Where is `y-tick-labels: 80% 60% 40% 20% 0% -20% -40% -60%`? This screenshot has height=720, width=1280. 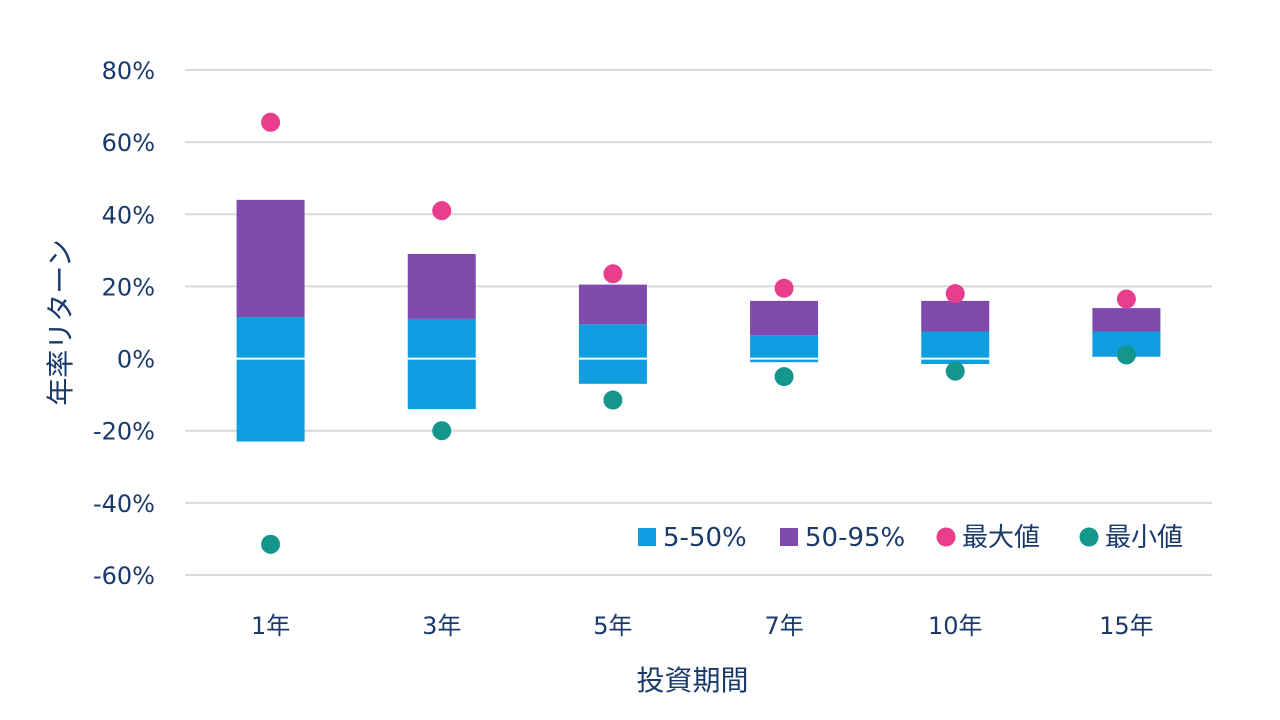
y-tick-labels: 80% 60% 40% 20% 0% -20% -40% -60% is located at coordinates (124, 323).